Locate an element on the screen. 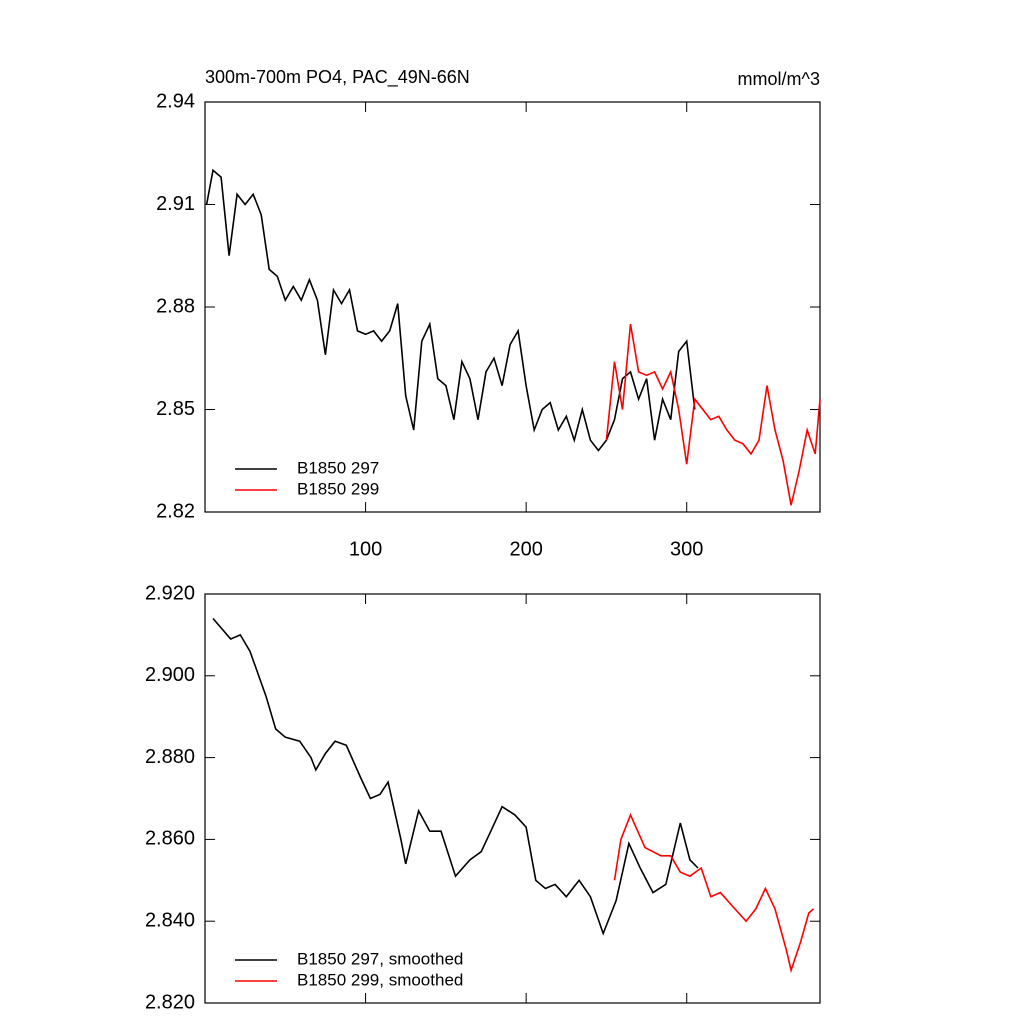 The image size is (1024, 1024). x-tick-label: 300 is located at coordinates (686, 549).